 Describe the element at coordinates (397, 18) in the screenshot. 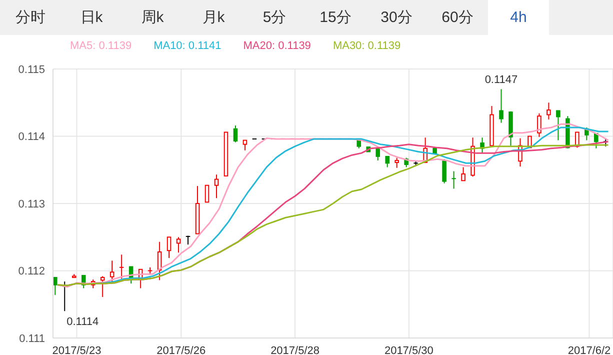

I see `text: 30分` at that location.